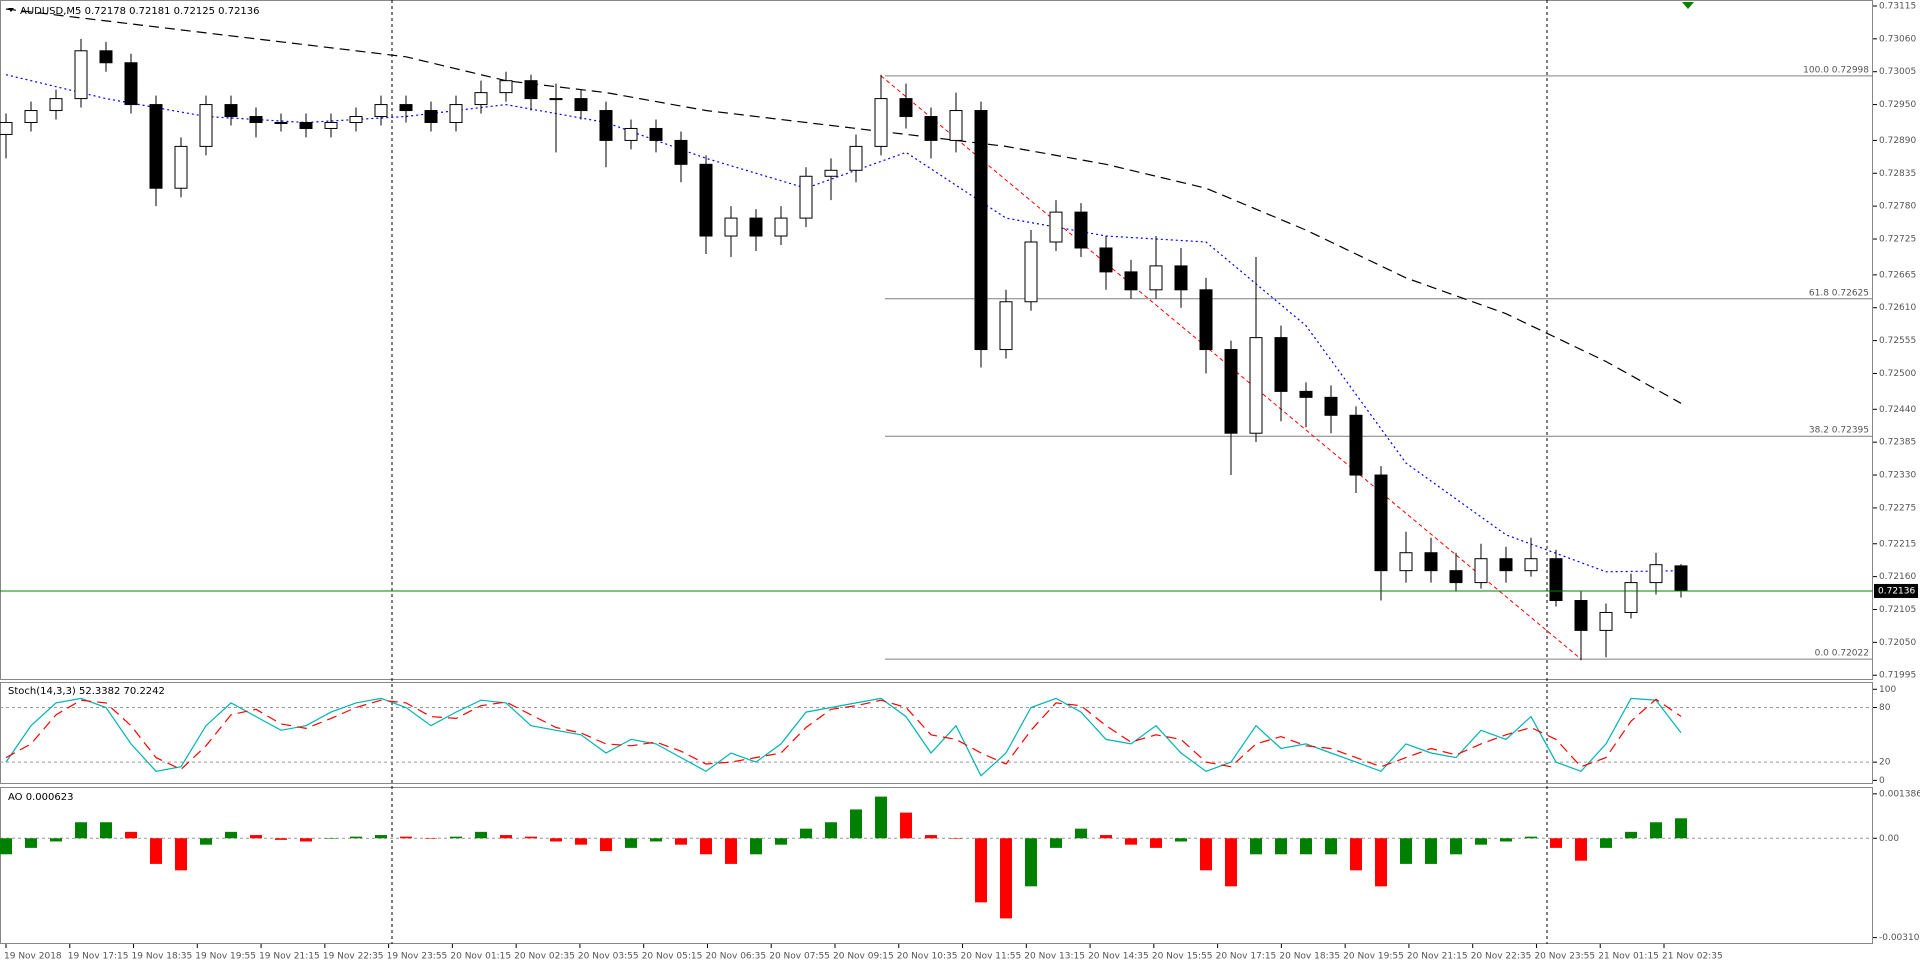 This screenshot has width=1920, height=967. What do you see at coordinates (1897, 676) in the screenshot?
I see `y-tick-label: 0.71995` at bounding box center [1897, 676].